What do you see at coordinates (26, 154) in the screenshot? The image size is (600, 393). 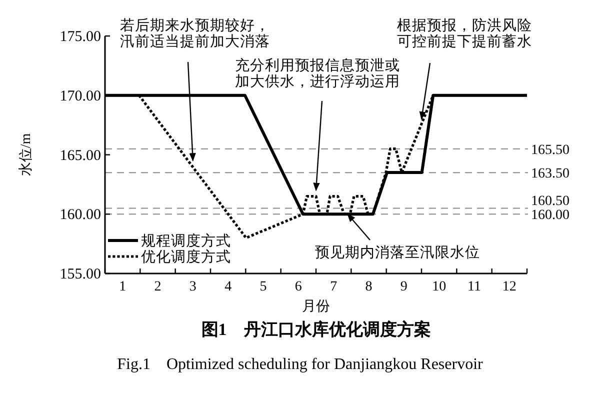 I see `y-axis-title: 水位/m` at bounding box center [26, 154].